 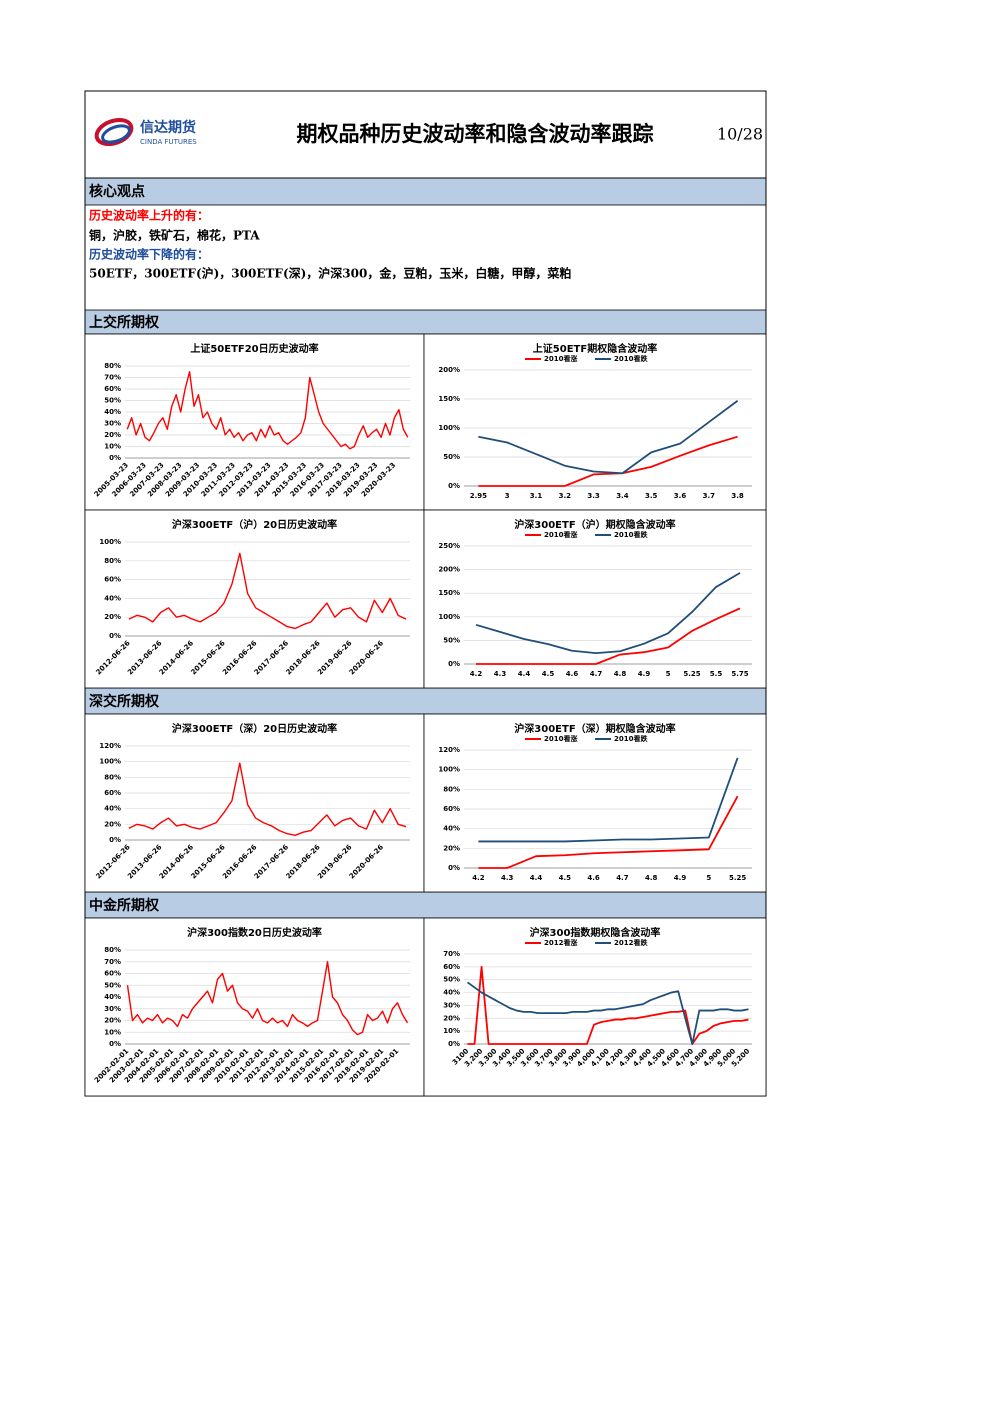 What do you see at coordinates (449, 399) in the screenshot?
I see `y-tick-label: 150%` at bounding box center [449, 399].